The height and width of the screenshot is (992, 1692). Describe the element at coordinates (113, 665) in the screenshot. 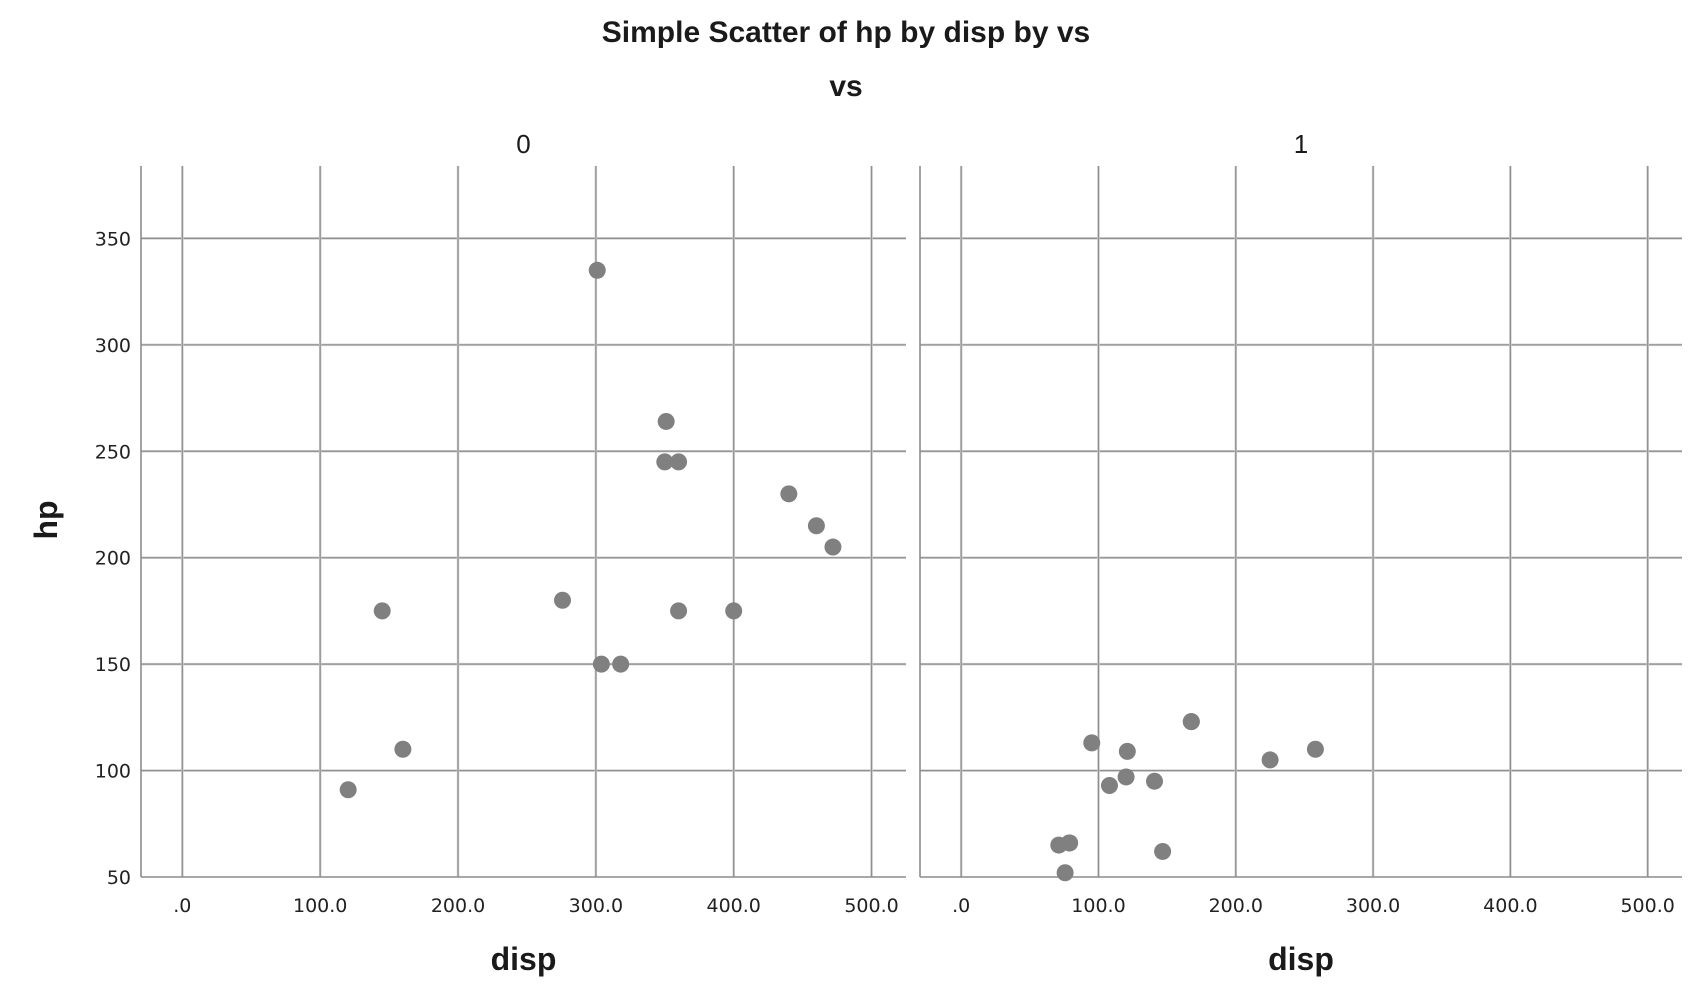

I see `y-tick-label: 150` at that location.